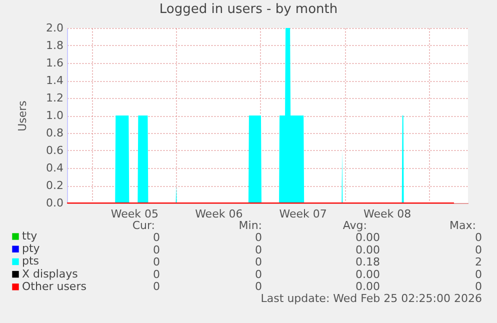 This screenshot has width=497, height=323. What do you see at coordinates (248, 9) in the screenshot?
I see `chart-title: Logged in users - by month` at bounding box center [248, 9].